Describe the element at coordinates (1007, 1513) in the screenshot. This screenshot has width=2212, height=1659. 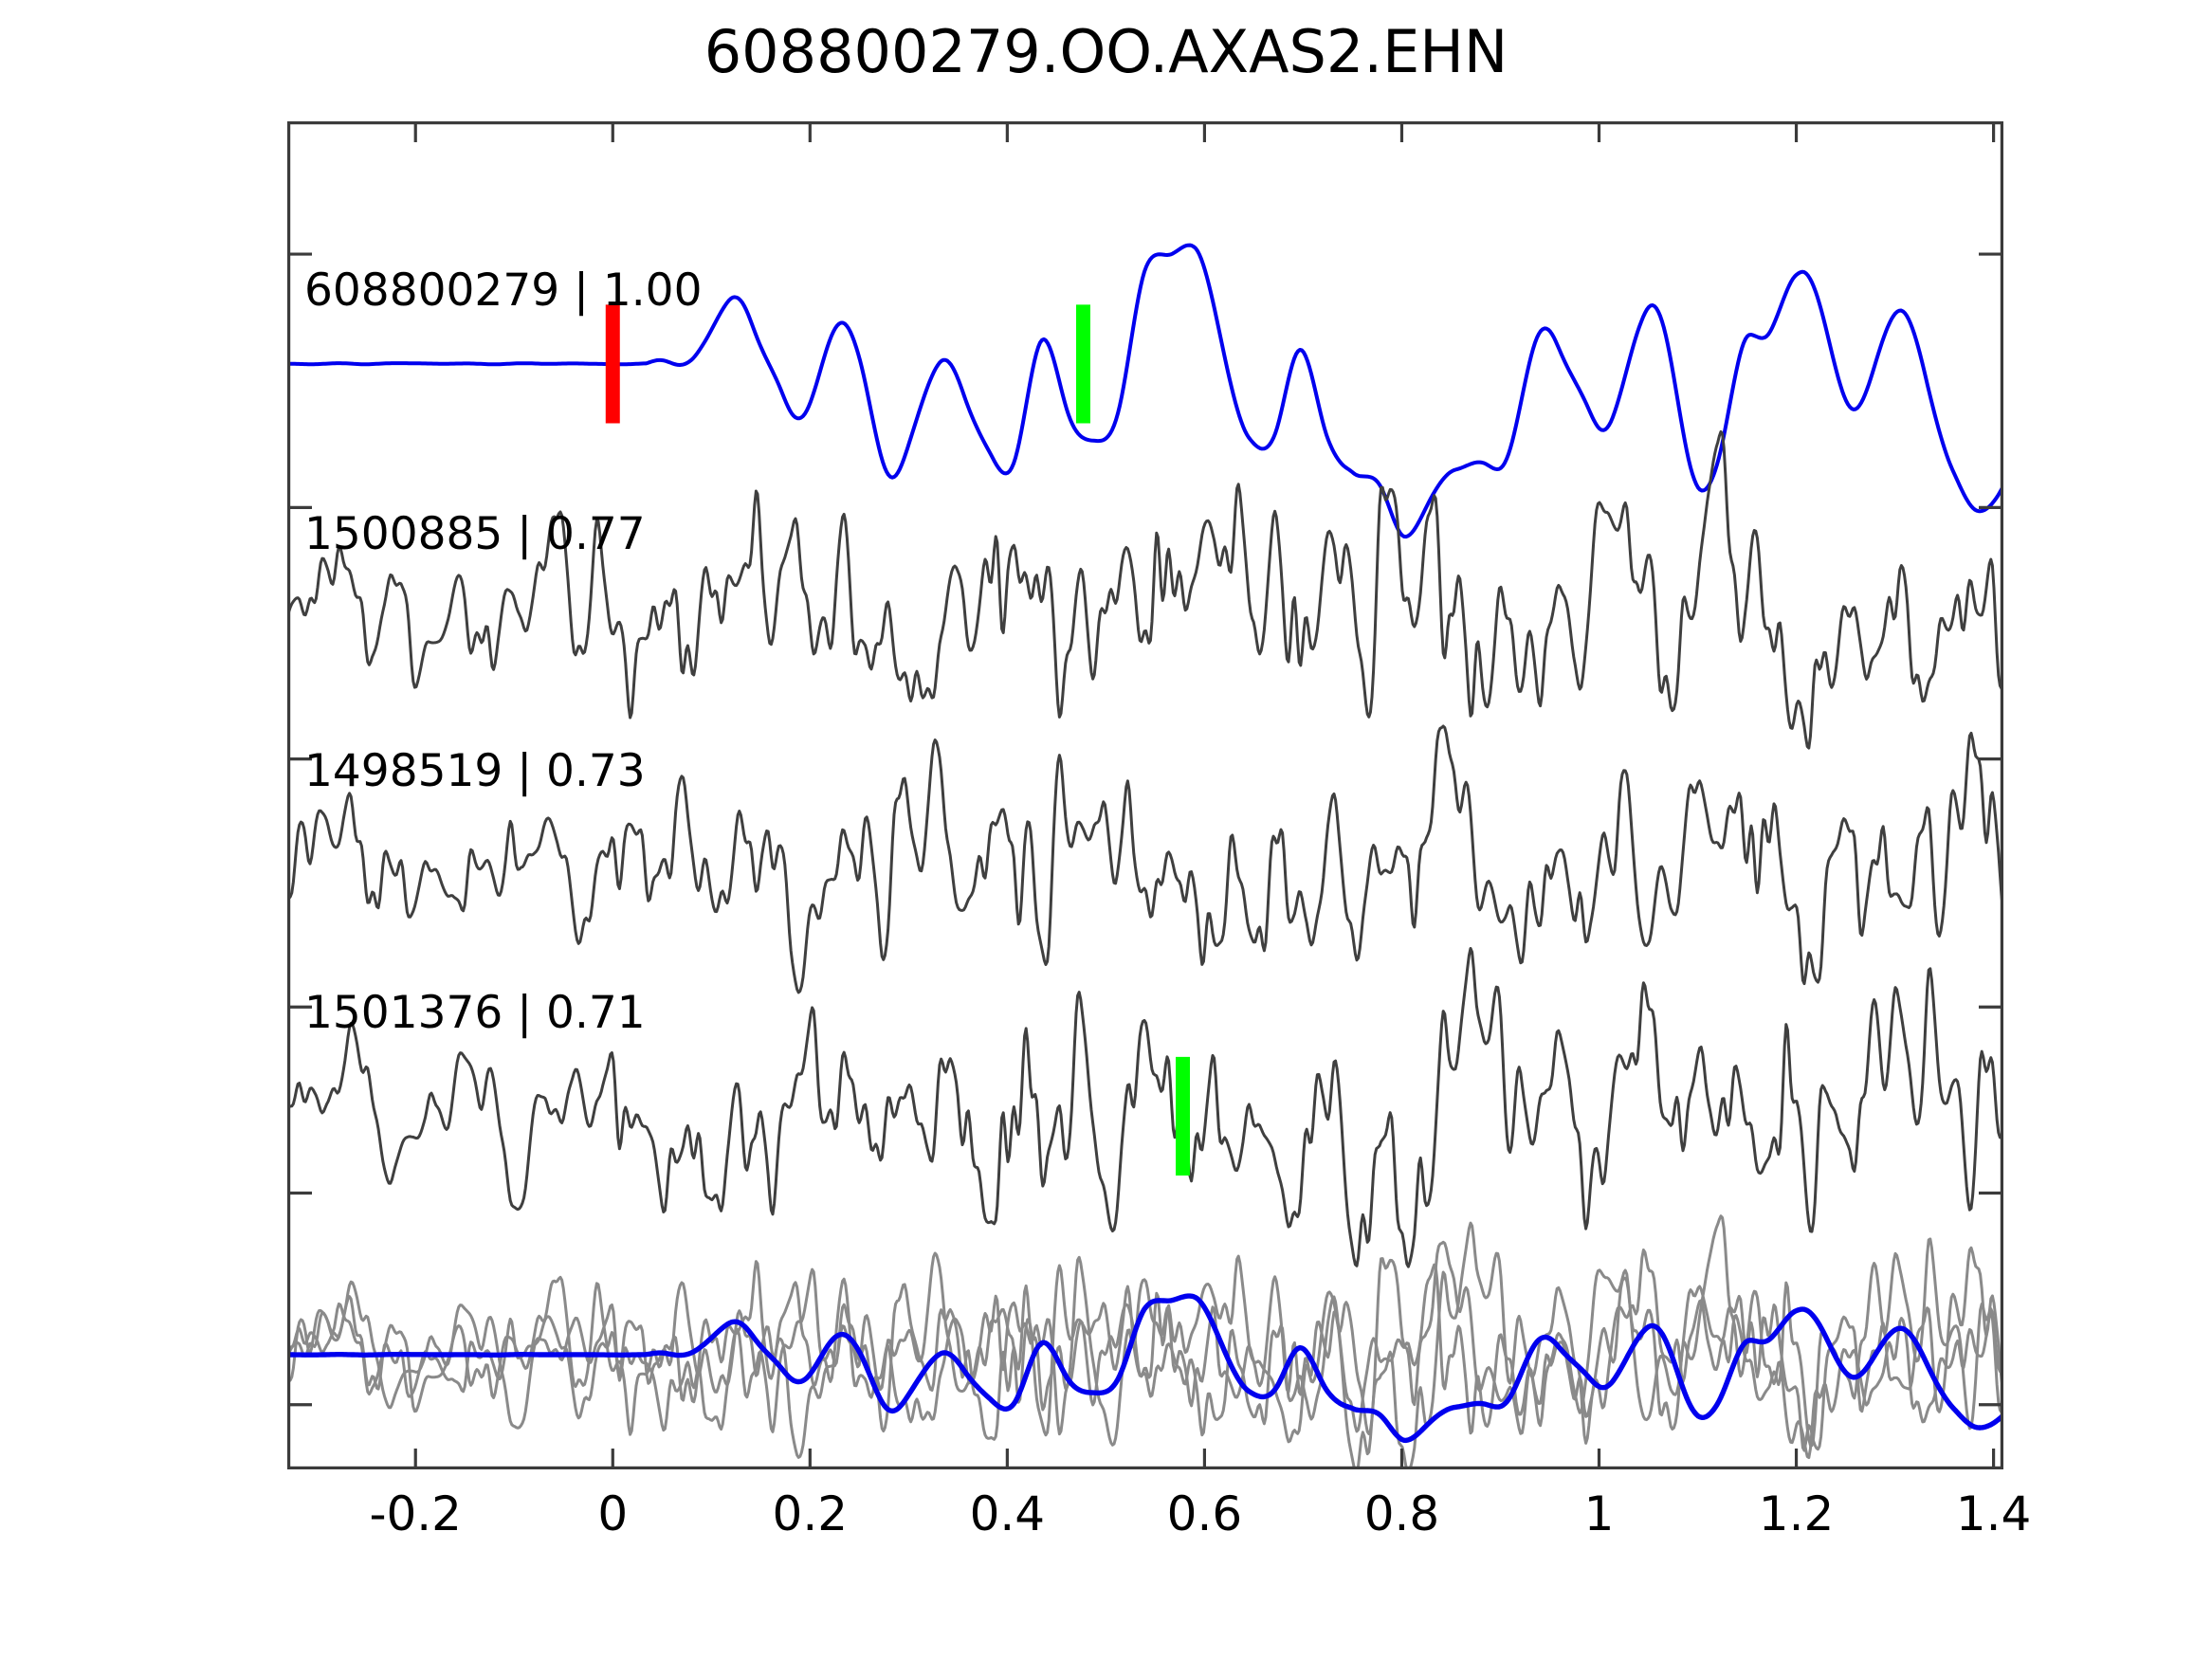
I see `x-tick-label: 0.4` at that location.